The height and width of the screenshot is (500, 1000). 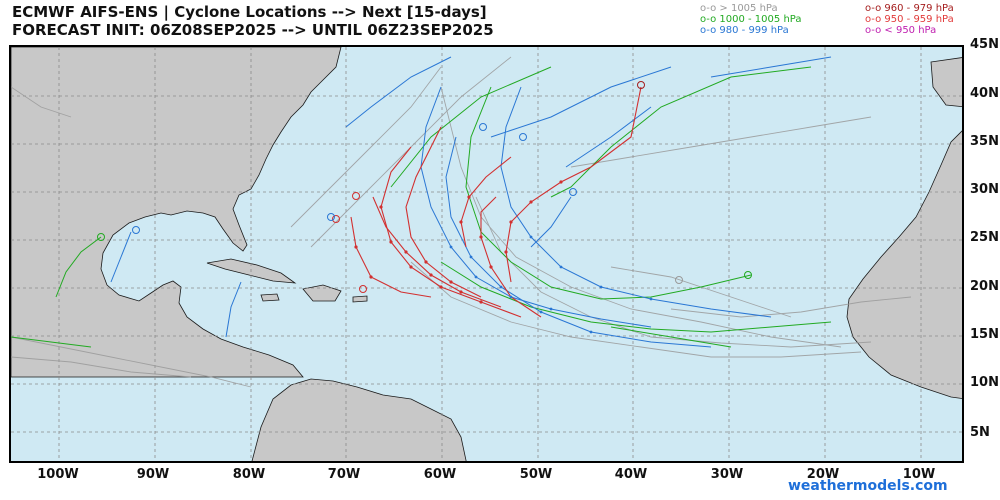 What do you see at coordinates (727, 474) in the screenshot?
I see `lon-label-30w: 30W` at bounding box center [727, 474].